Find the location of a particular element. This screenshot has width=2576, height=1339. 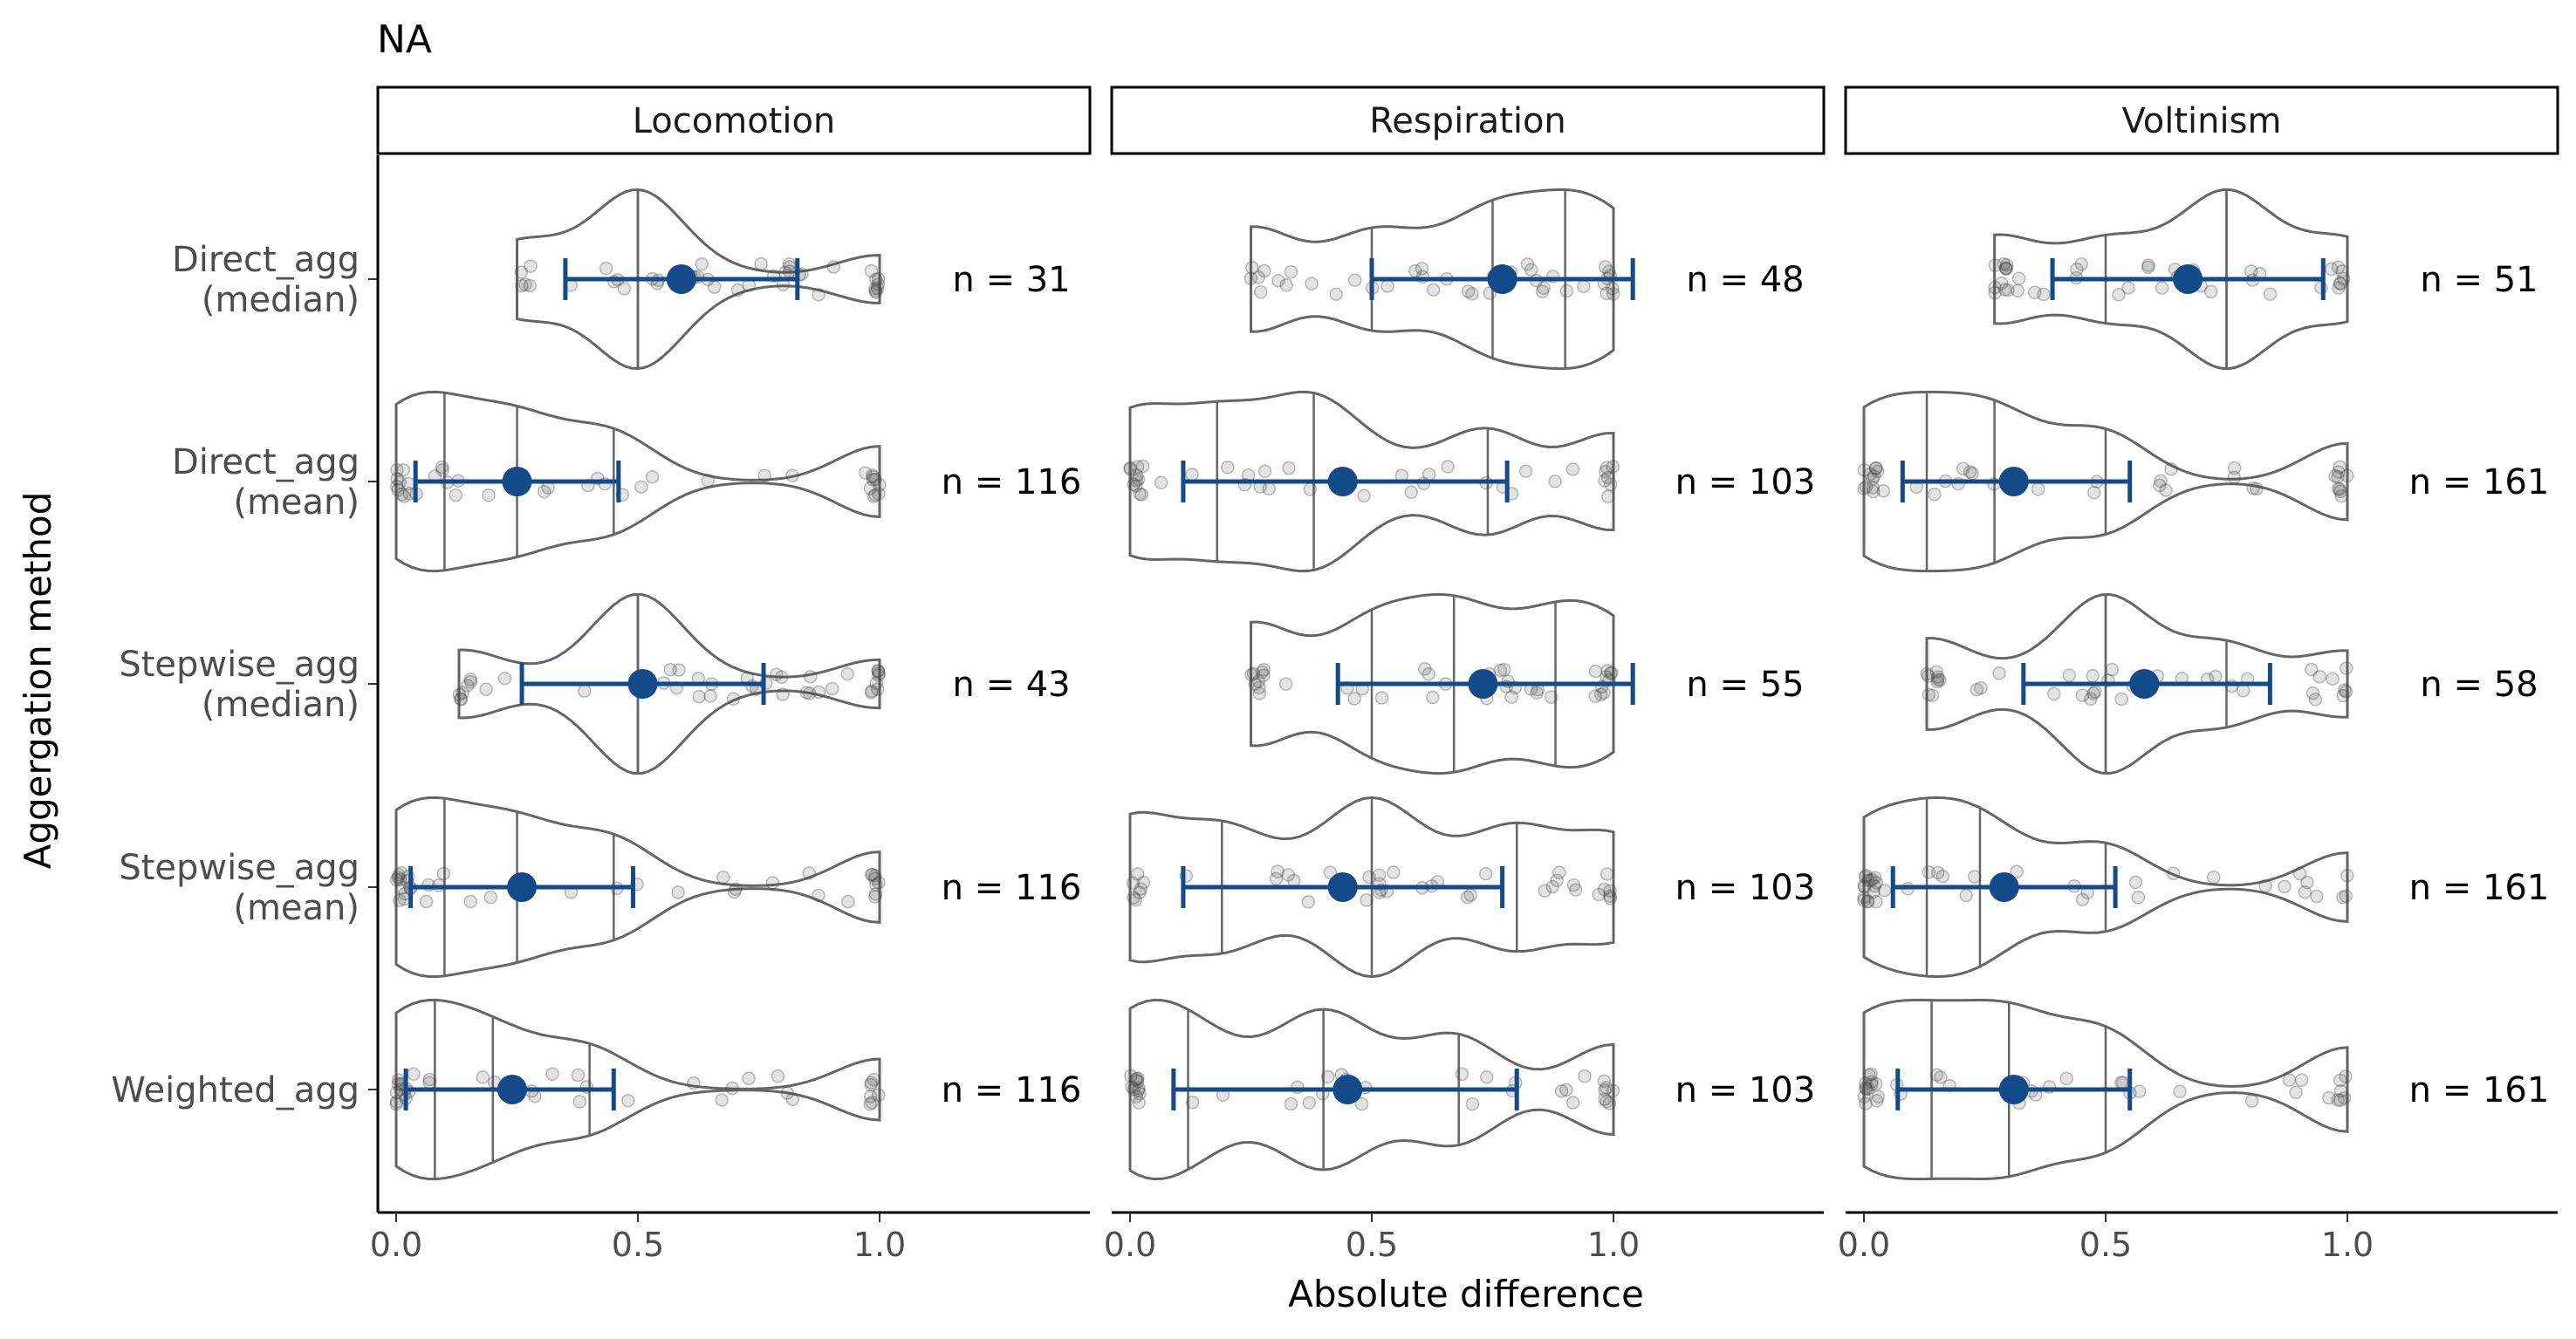

x-axis-title: Absolute difference is located at coordinates (1466, 1294).